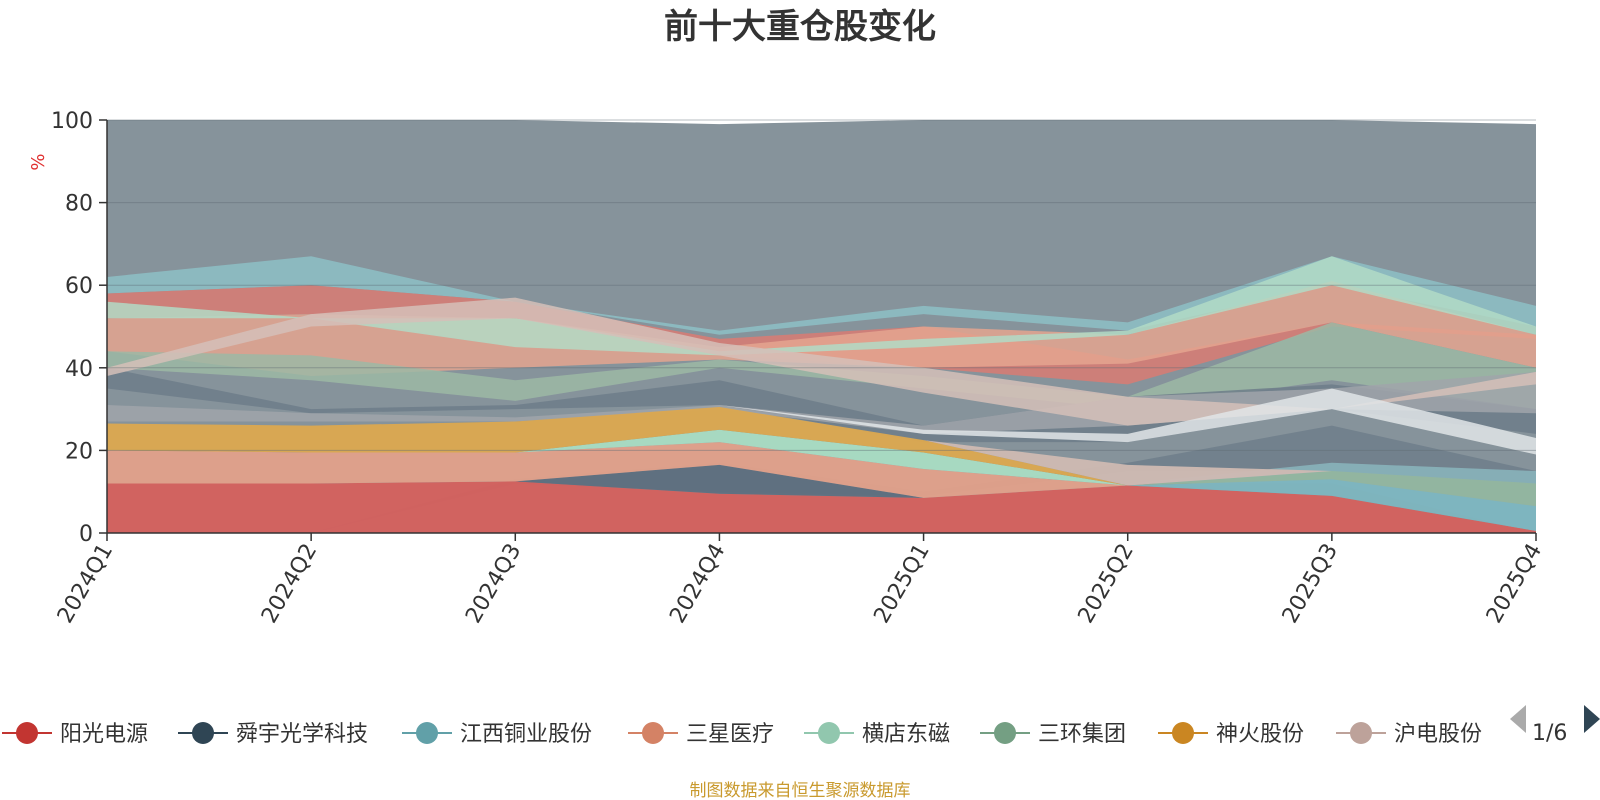 This screenshot has height=800, width=1600. Describe the element at coordinates (906, 734) in the screenshot. I see `legend-label: 横店东磁` at that location.